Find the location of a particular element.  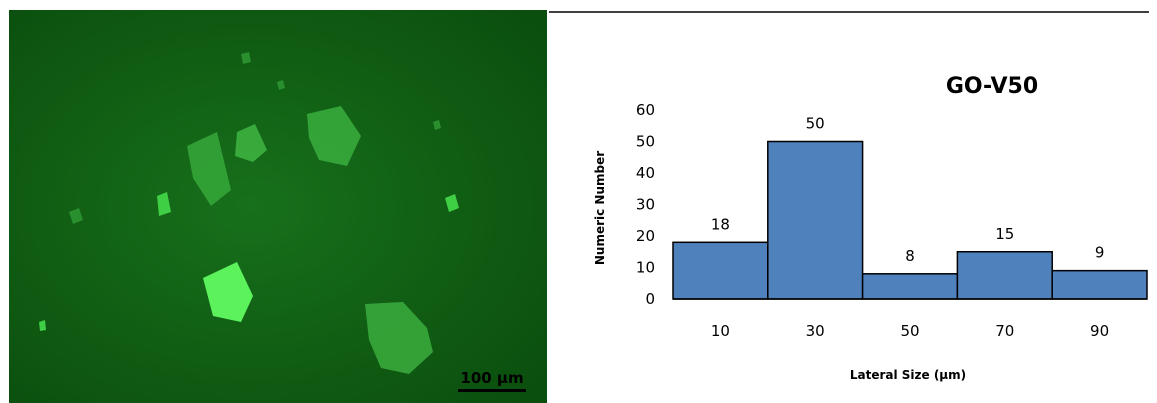

scale-bar is located at coordinates (492, 390).